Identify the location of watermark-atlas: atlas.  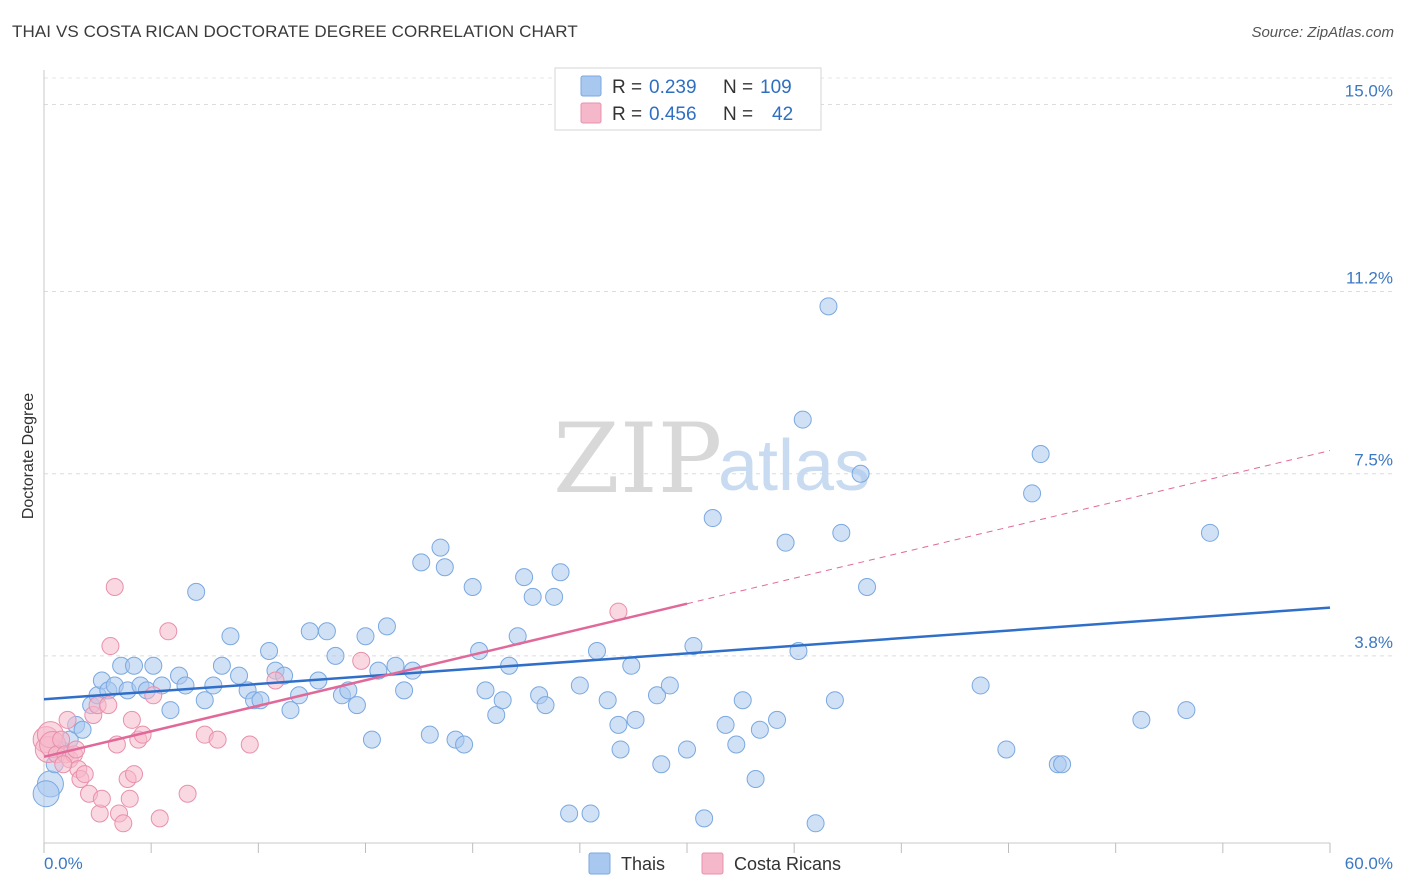
(794, 466).